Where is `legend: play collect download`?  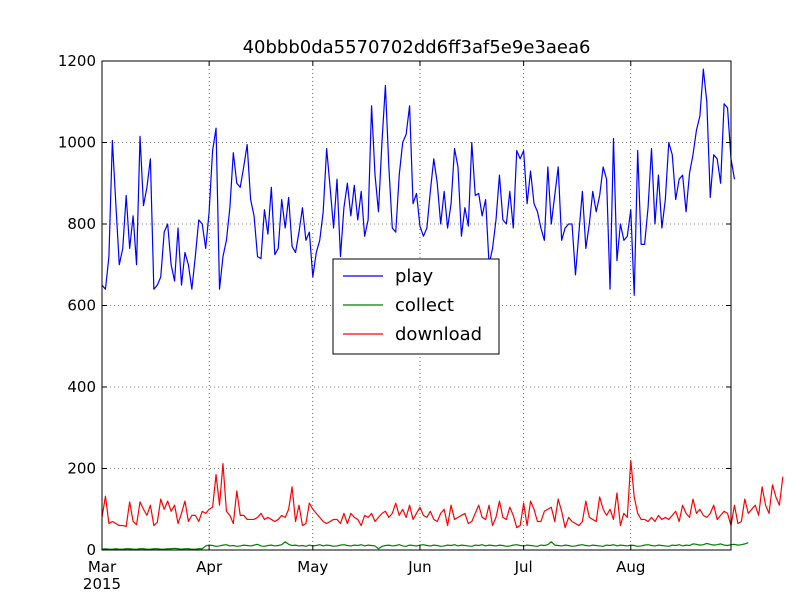
legend: play collect download is located at coordinates (416, 306).